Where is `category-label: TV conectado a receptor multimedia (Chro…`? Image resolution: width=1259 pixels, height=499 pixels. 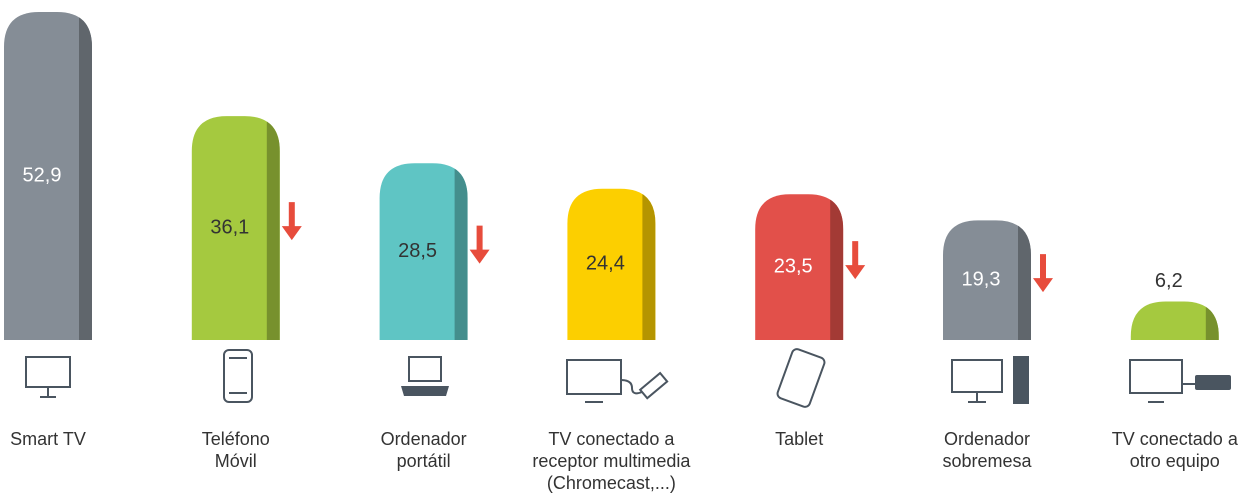 category-label: TV conectado a receptor multimedia (Chro… is located at coordinates (611, 461).